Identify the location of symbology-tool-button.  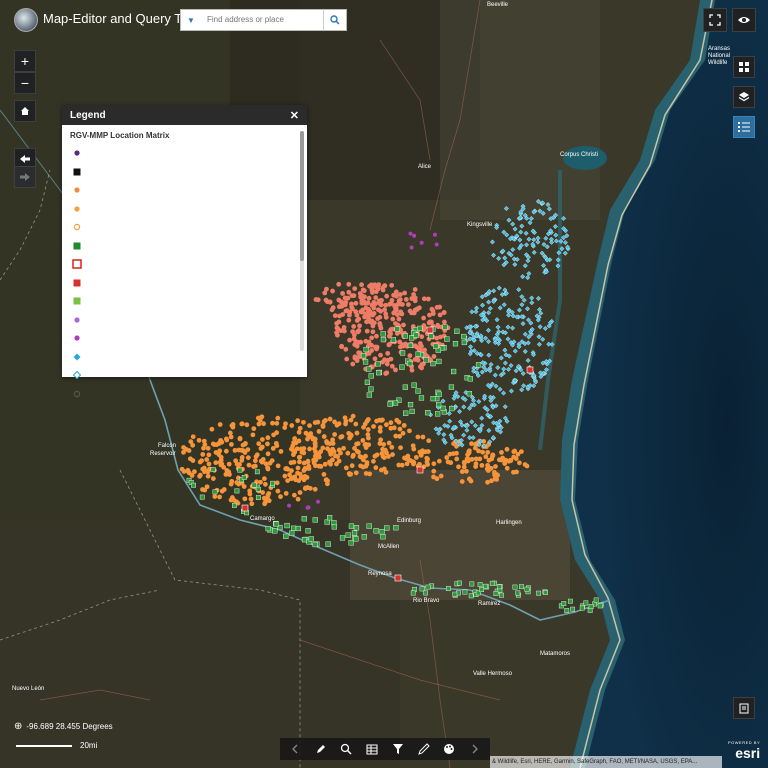
(449, 749).